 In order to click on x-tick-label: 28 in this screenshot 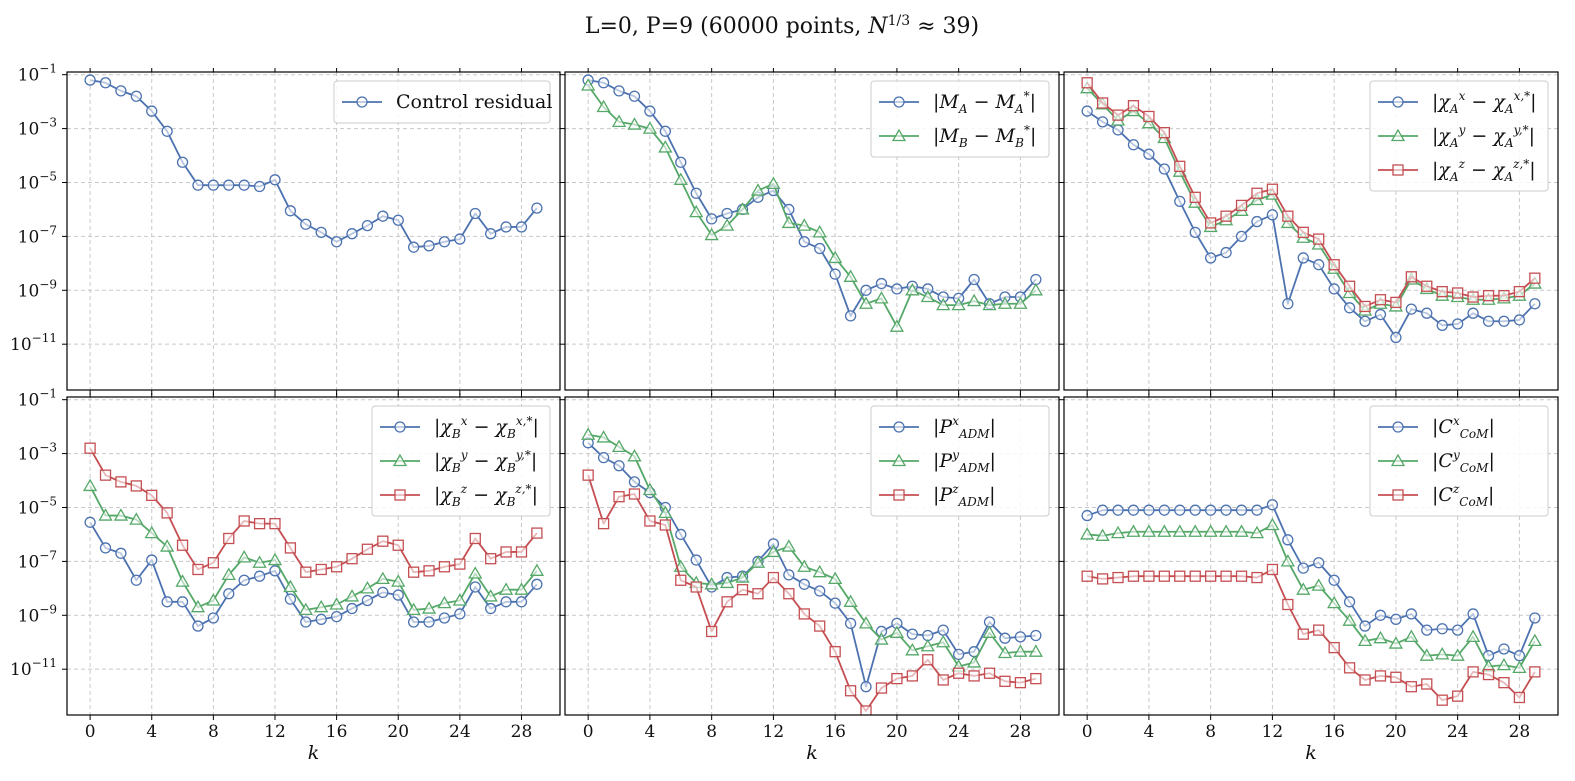, I will do `click(522, 732)`.